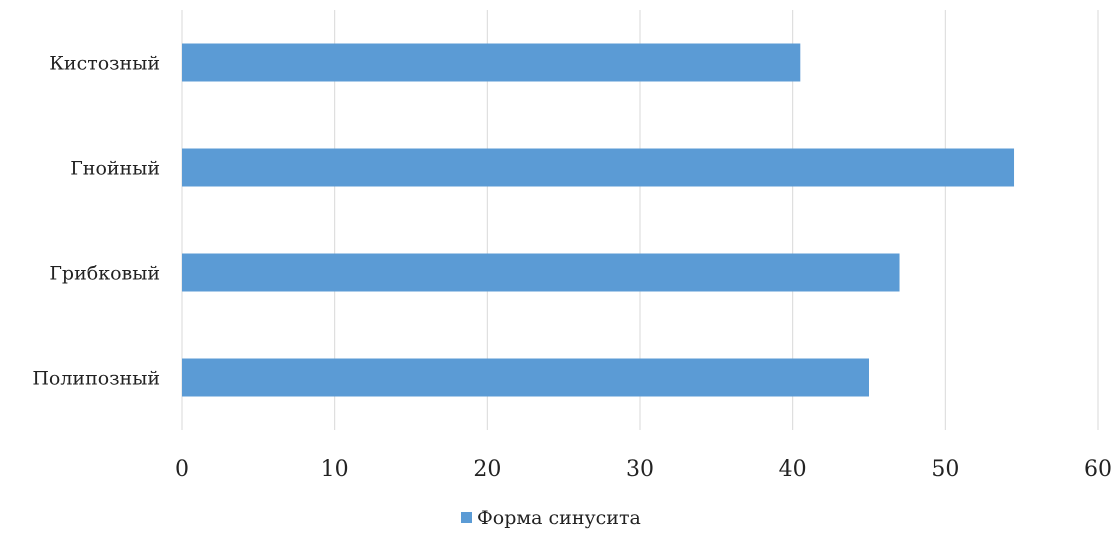  What do you see at coordinates (793, 469) in the screenshot?
I see `x-tick-label: 40` at bounding box center [793, 469].